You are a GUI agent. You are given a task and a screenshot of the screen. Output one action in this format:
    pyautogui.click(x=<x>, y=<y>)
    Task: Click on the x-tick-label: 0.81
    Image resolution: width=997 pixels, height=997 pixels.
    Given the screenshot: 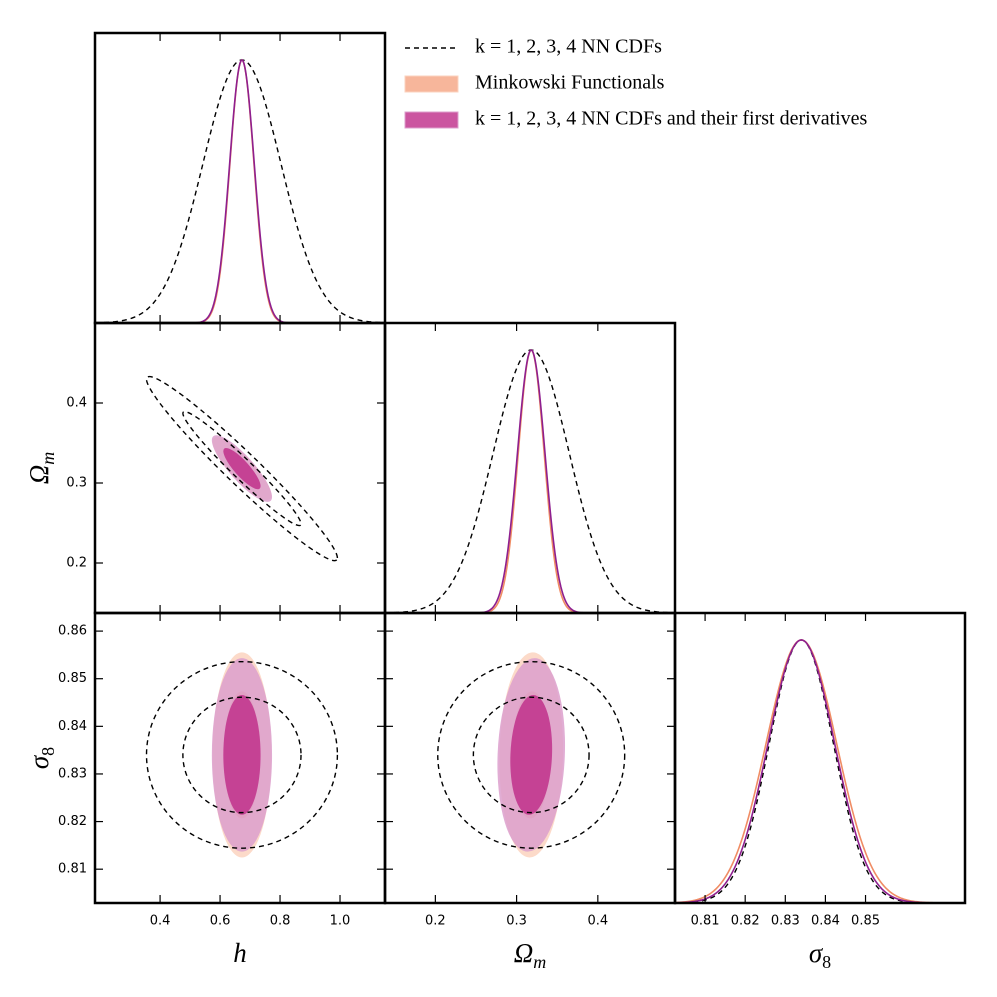 What is the action you would take?
    pyautogui.click(x=705, y=921)
    